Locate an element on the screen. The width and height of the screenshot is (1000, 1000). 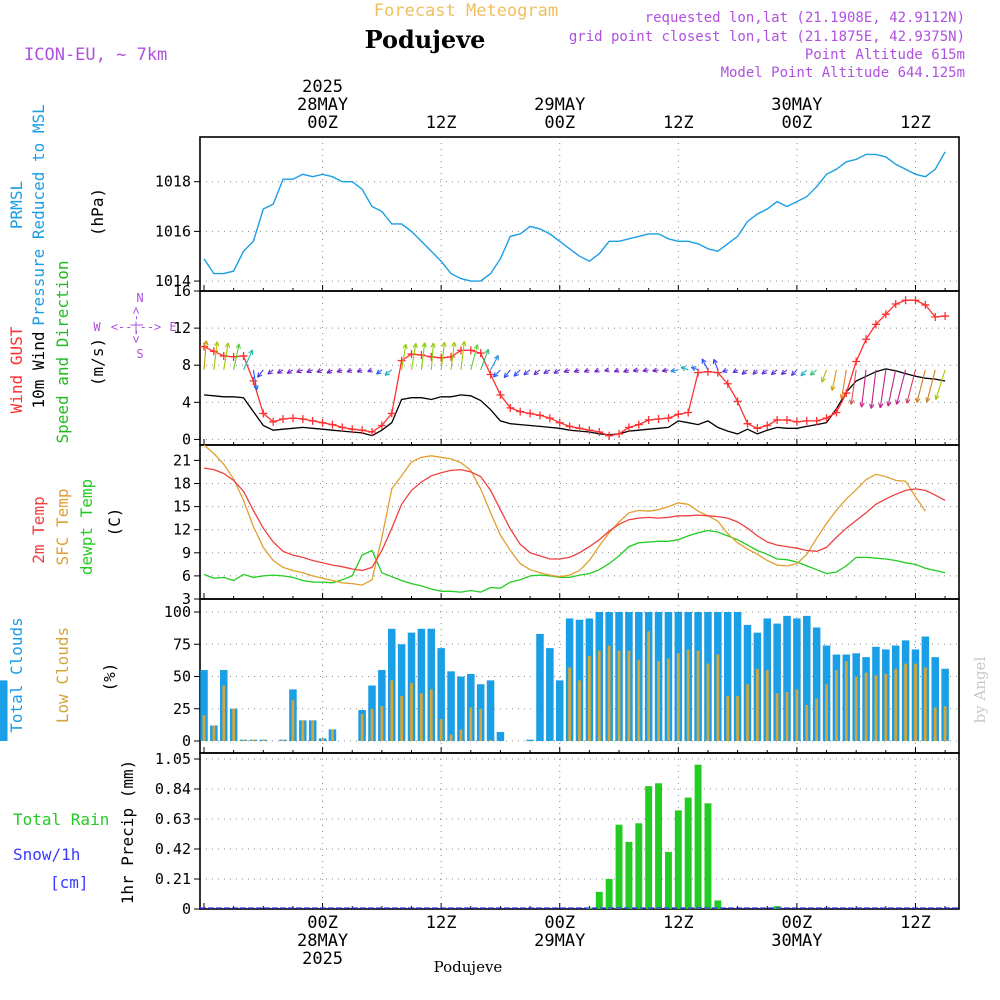
y-tick-label: 75 is located at coordinates (182, 644).